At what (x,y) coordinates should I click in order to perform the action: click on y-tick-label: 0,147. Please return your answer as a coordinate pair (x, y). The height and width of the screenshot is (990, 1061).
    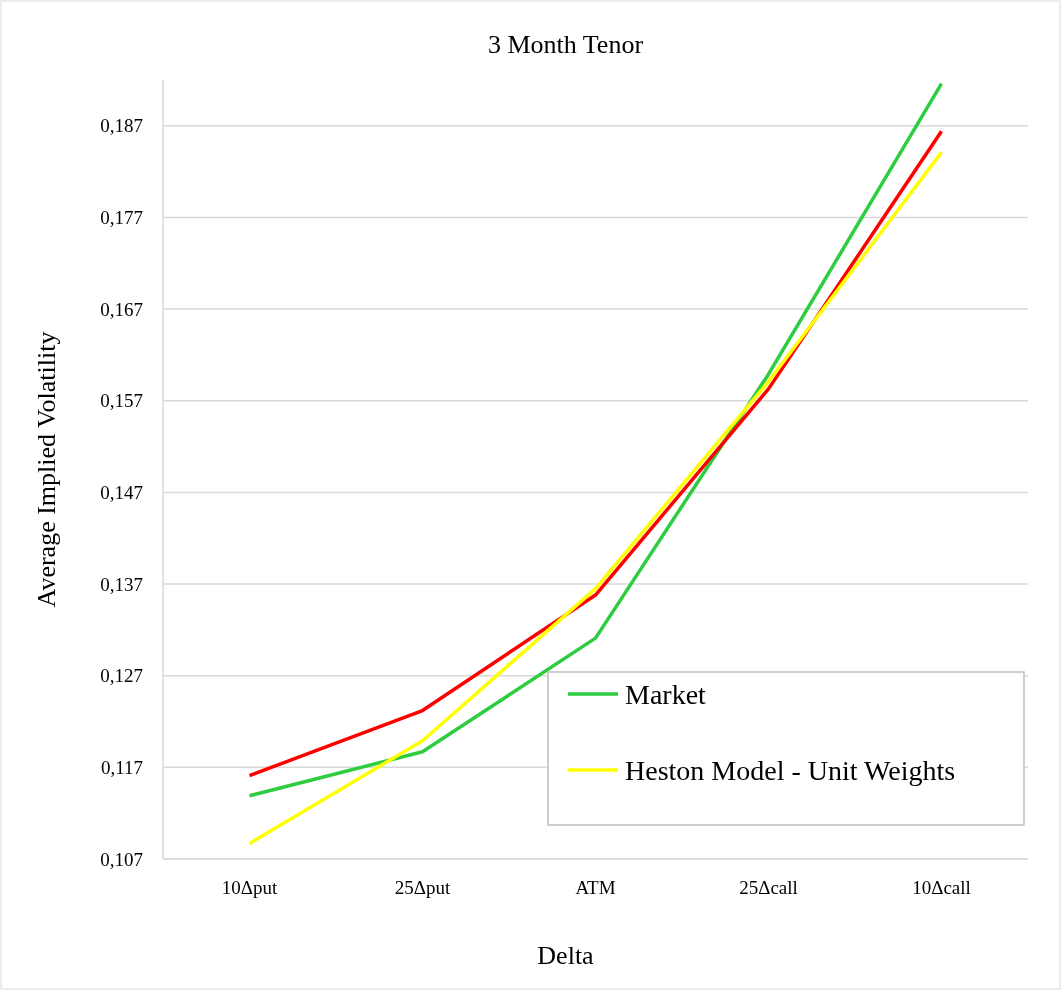
    Looking at the image, I should click on (121, 493).